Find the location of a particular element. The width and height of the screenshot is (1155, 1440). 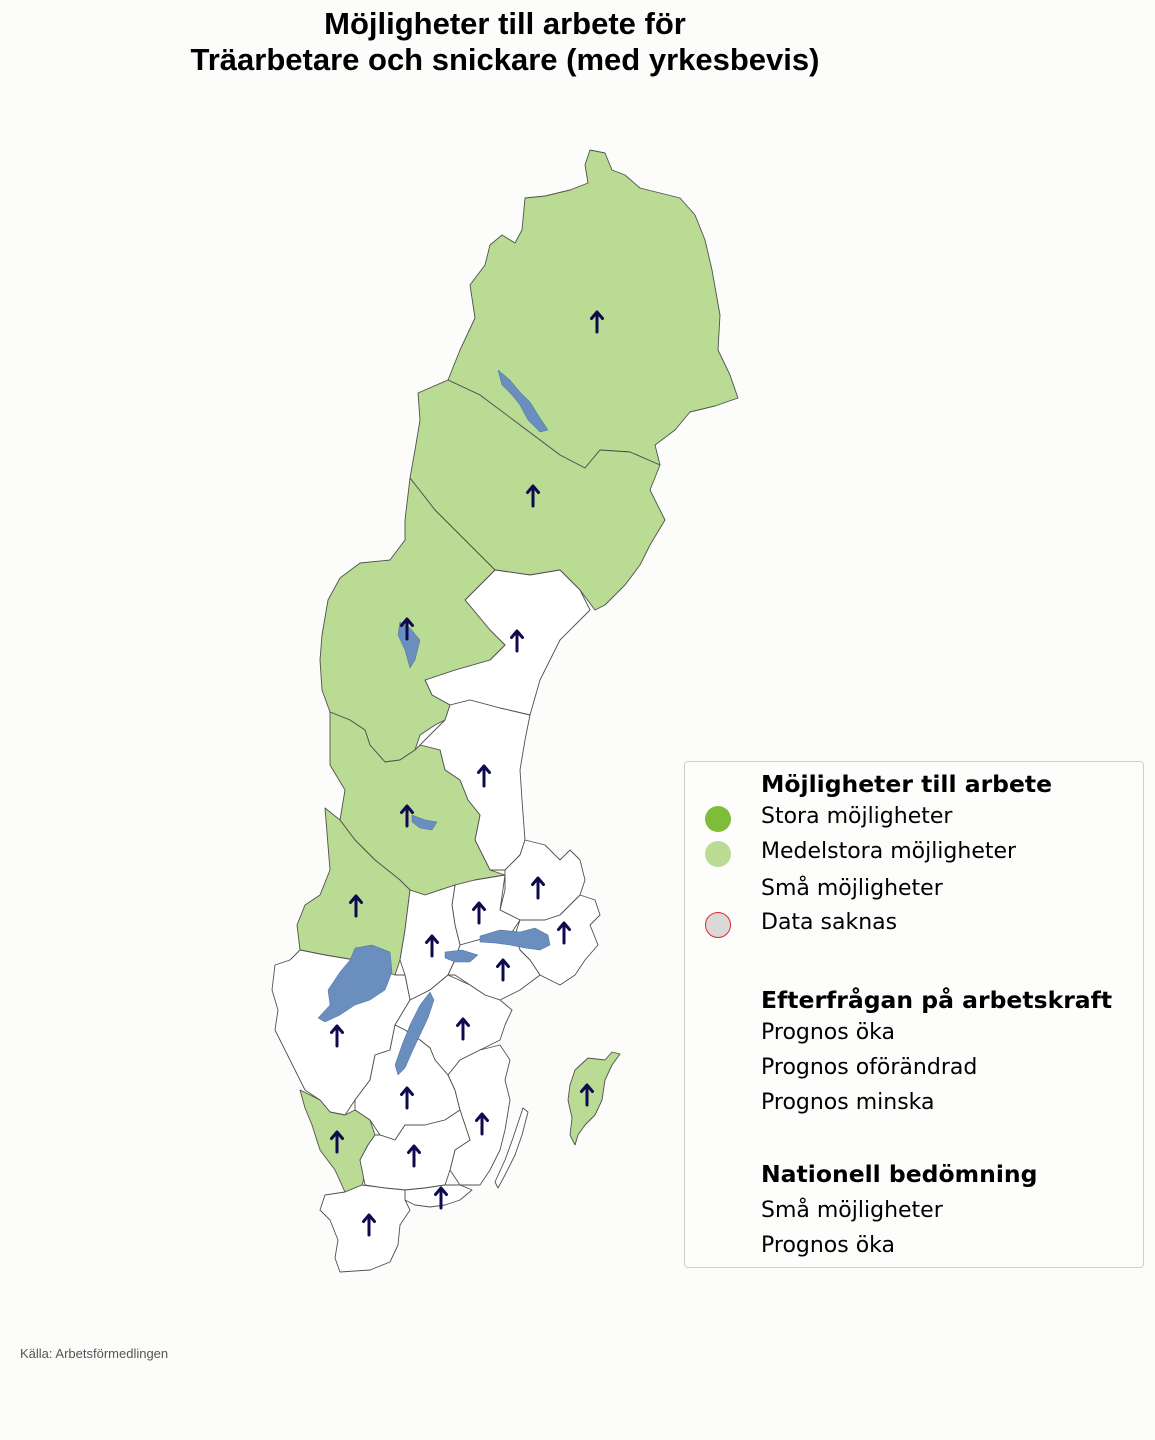

arrow-vastmanland is located at coordinates (479, 913).